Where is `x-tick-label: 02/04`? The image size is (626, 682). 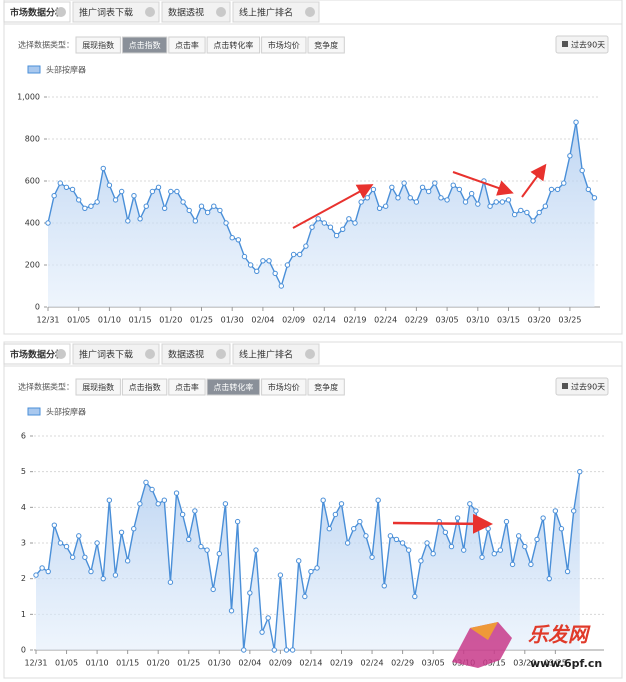
x-tick-label: 02/04 is located at coordinates (262, 320).